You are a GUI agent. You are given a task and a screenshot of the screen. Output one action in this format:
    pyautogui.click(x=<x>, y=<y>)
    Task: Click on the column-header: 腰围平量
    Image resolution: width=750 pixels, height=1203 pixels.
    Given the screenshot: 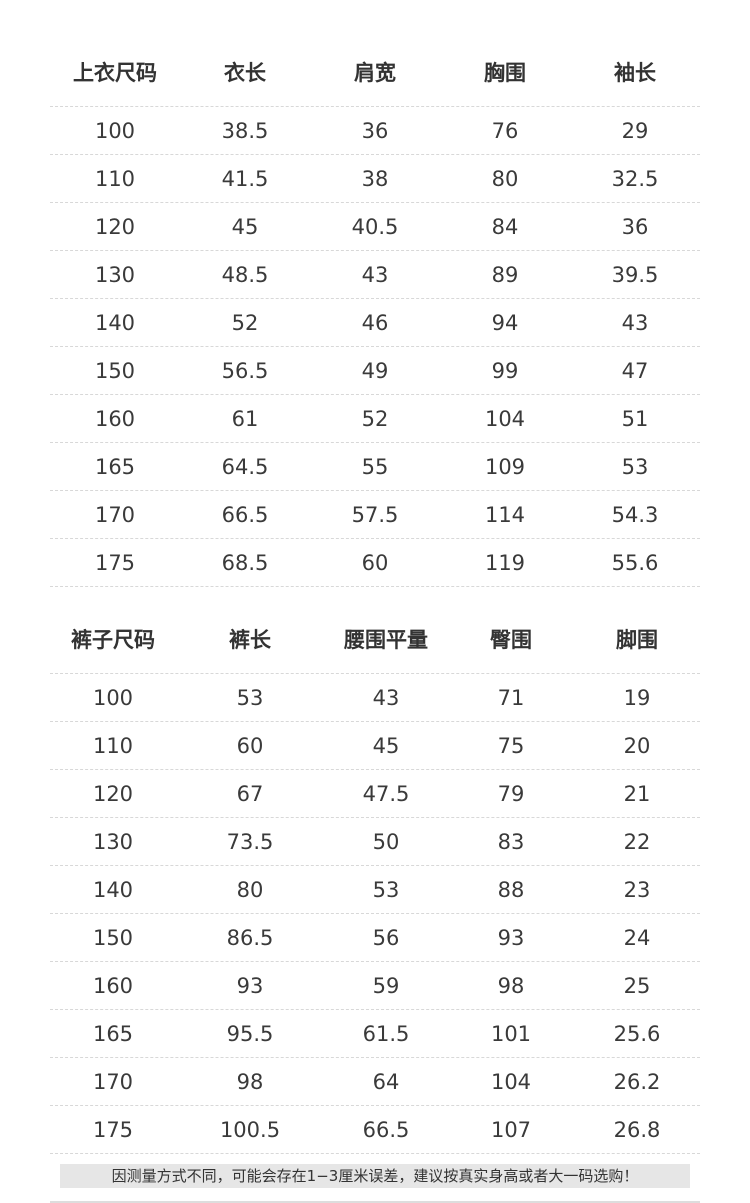 What is the action you would take?
    pyautogui.click(x=386, y=640)
    